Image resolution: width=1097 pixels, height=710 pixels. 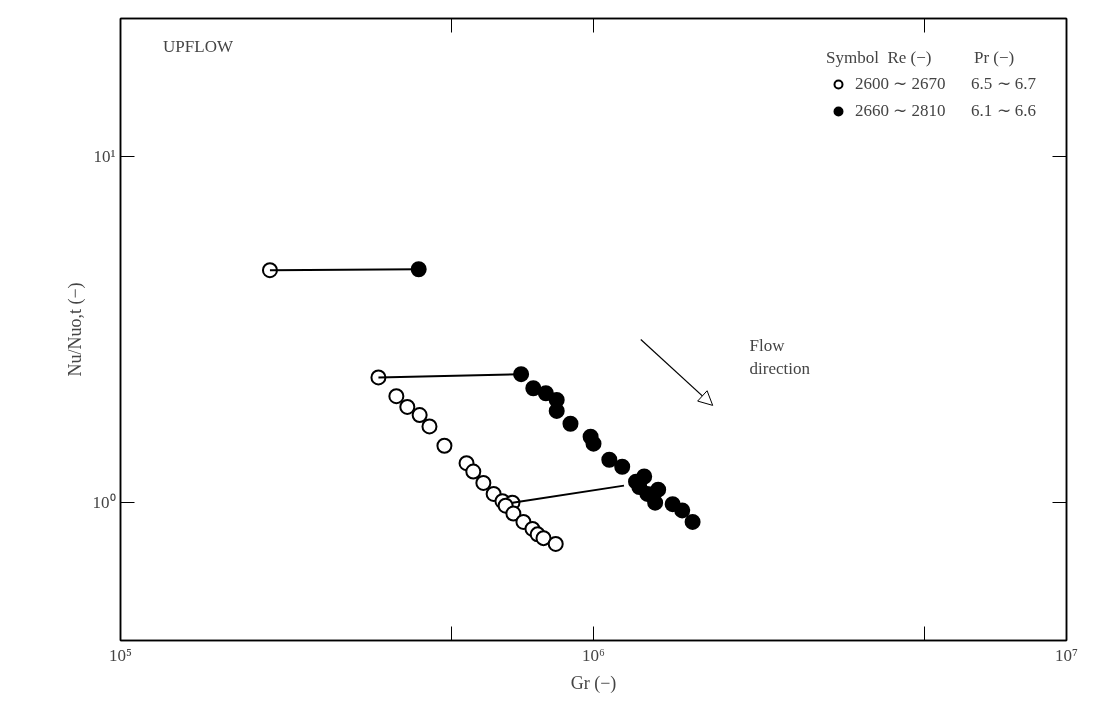 What do you see at coordinates (1067, 655) in the screenshot?
I see `x-tick-label: 10⁷` at bounding box center [1067, 655].